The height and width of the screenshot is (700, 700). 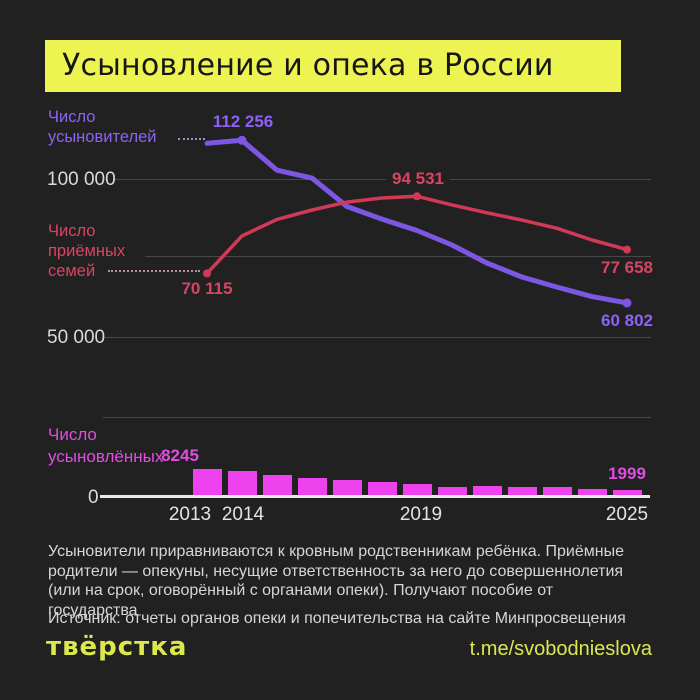 What do you see at coordinates (243, 514) in the screenshot?
I see `xtick-2014: 2014` at bounding box center [243, 514].